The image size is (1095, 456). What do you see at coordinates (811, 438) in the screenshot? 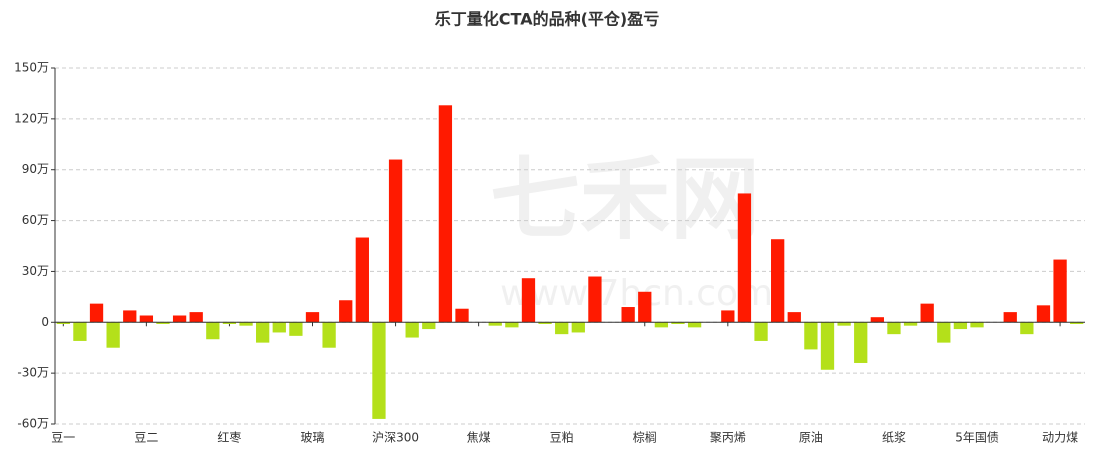
I see `x-tick-label: 原油` at bounding box center [811, 438].